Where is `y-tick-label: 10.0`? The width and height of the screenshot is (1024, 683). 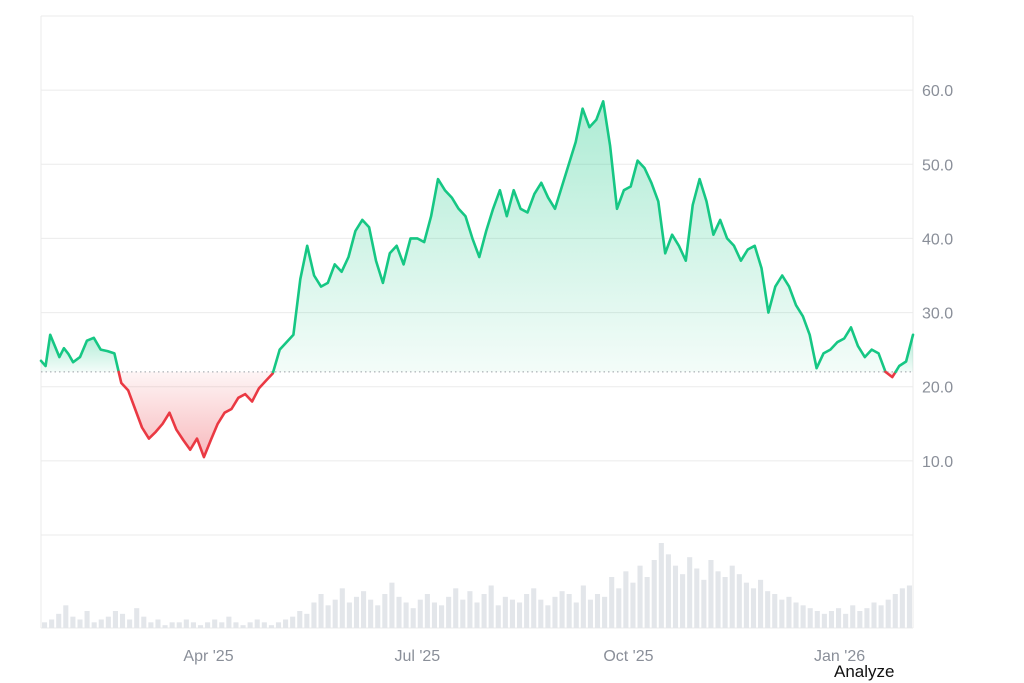
y-tick-label: 10.0 is located at coordinates (937, 462).